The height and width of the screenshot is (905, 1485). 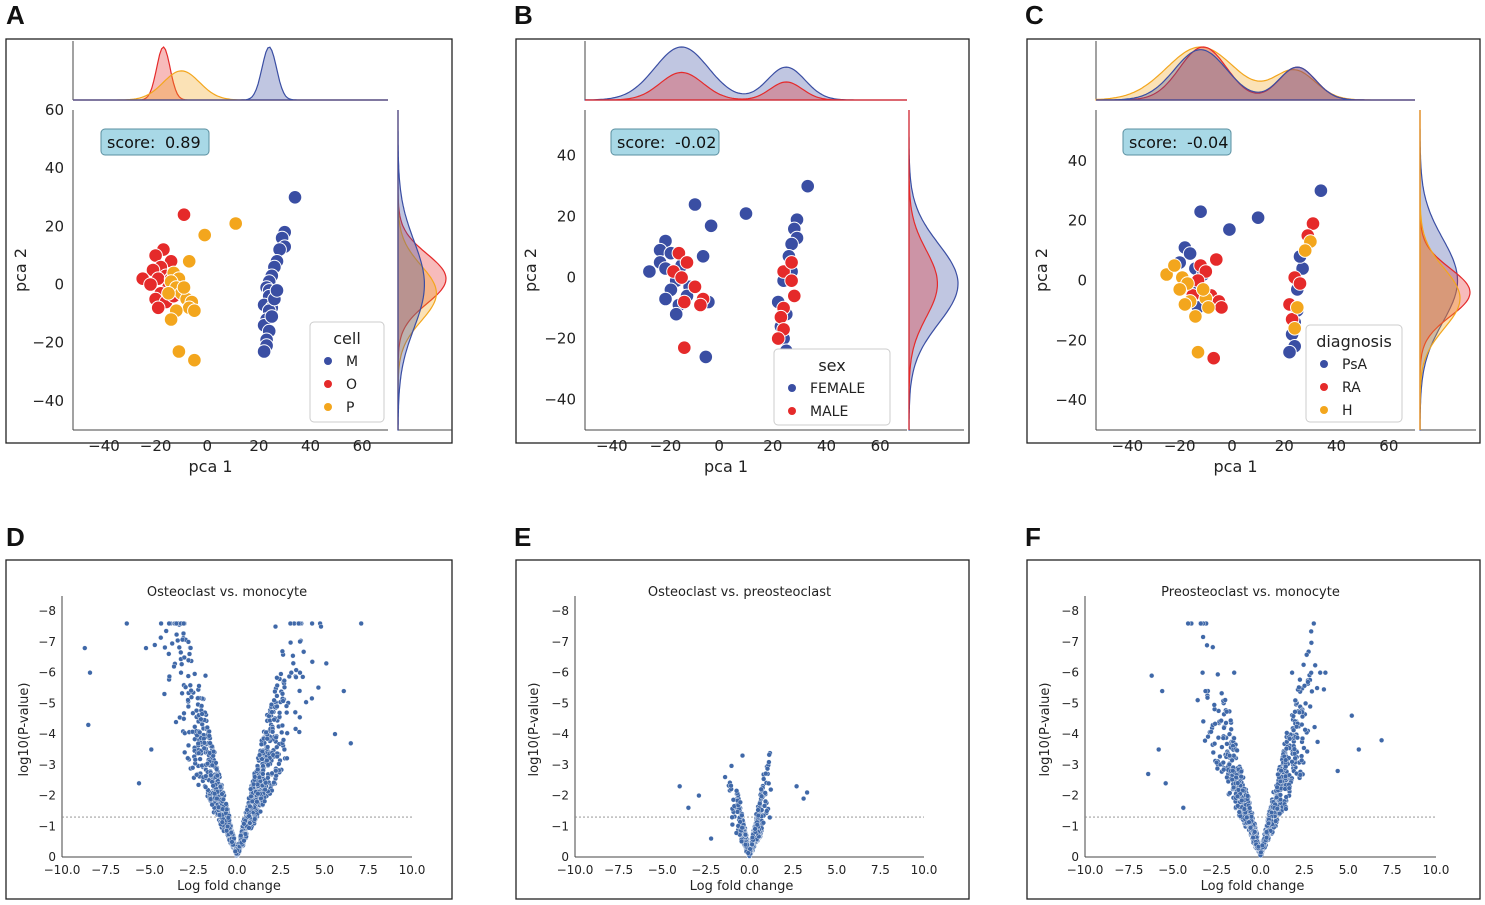 What do you see at coordinates (15, 537) in the screenshot?
I see `panel-letter: D` at bounding box center [15, 537].